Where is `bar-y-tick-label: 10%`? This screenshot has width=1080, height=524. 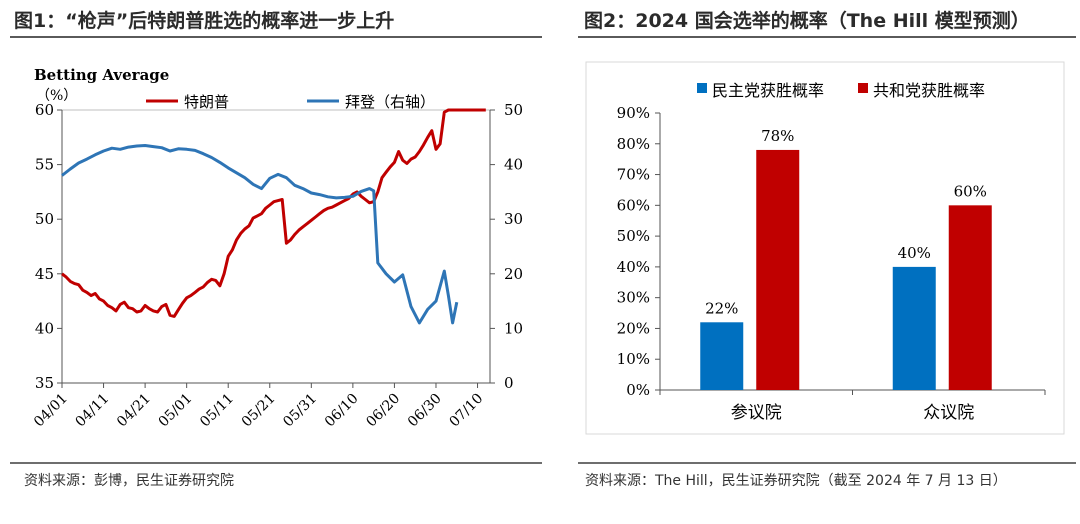 bar-y-tick-label: 10% is located at coordinates (633, 359).